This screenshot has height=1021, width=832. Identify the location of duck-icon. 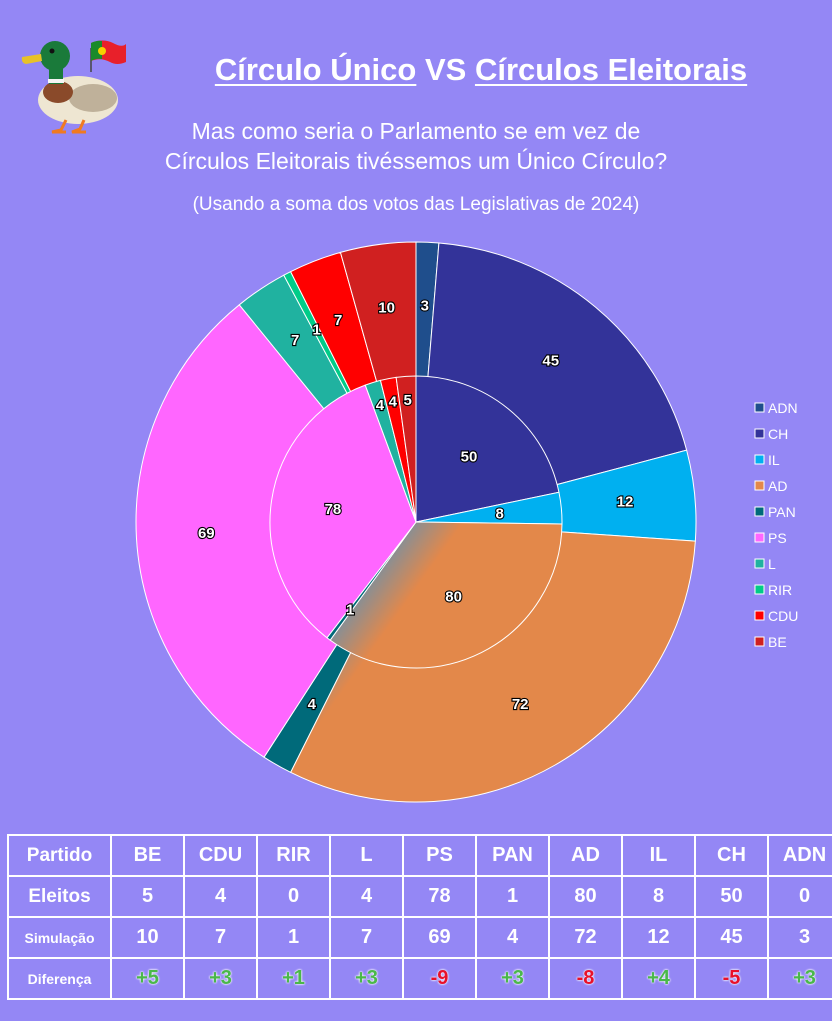
(69, 87).